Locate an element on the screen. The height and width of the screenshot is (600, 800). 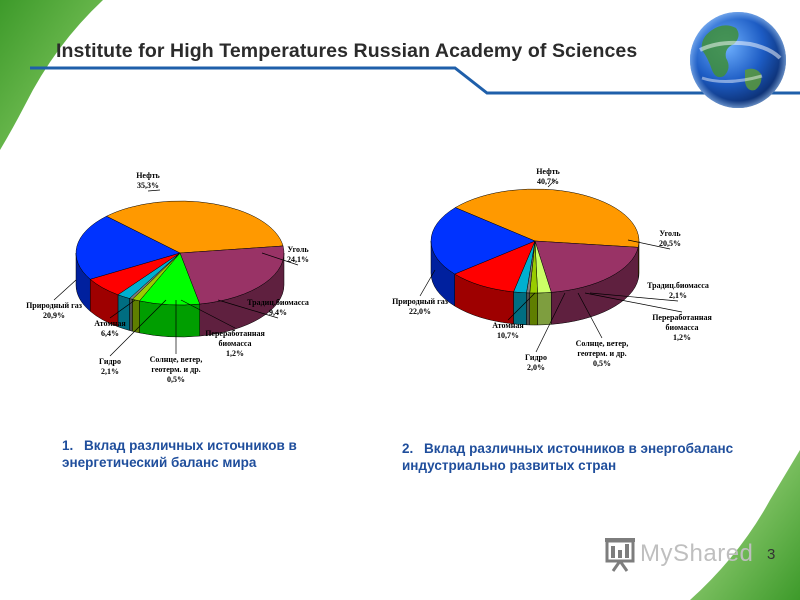
pie-slice-side-solar-wind-geothermal is located at coordinates (528, 309).